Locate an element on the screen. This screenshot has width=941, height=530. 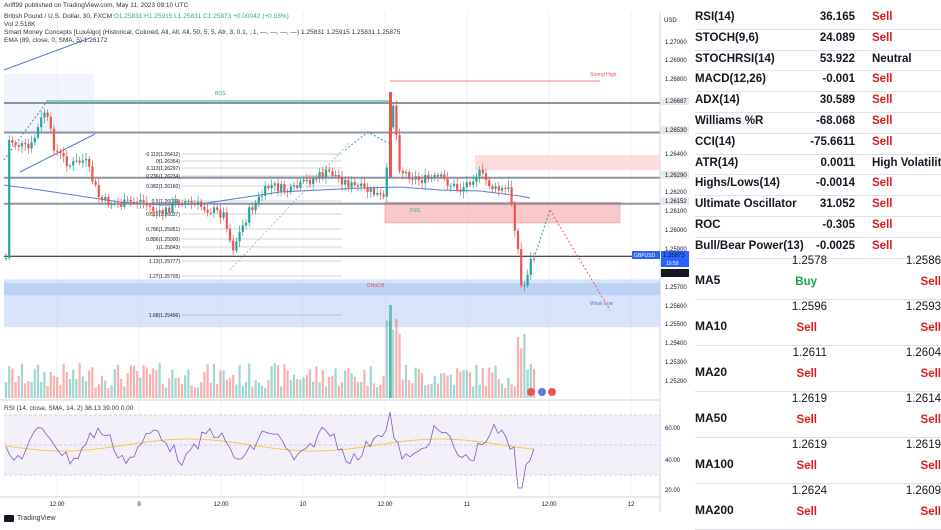
symbol-title: British Pound / U.S. Dollar, 30, FXCM is located at coordinates (58, 16).